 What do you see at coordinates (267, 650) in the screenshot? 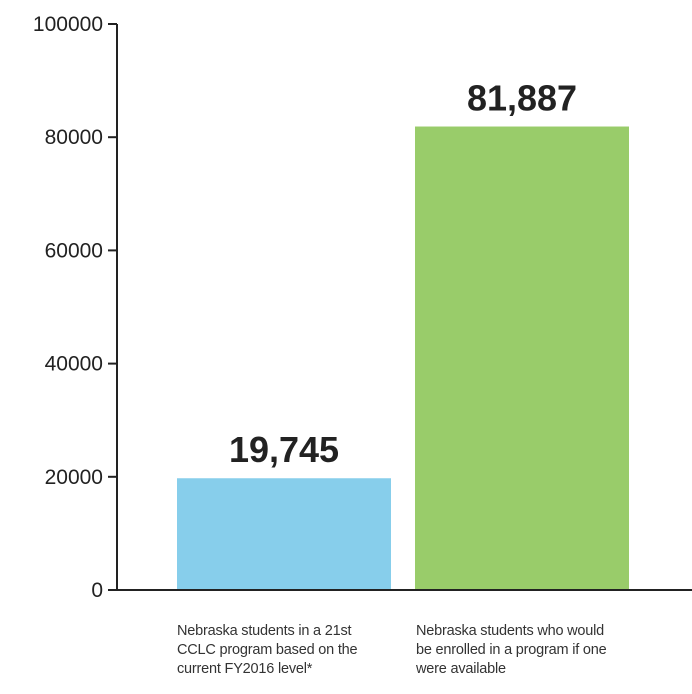
I see `category-label-line: CCLC program based on the` at bounding box center [267, 650].